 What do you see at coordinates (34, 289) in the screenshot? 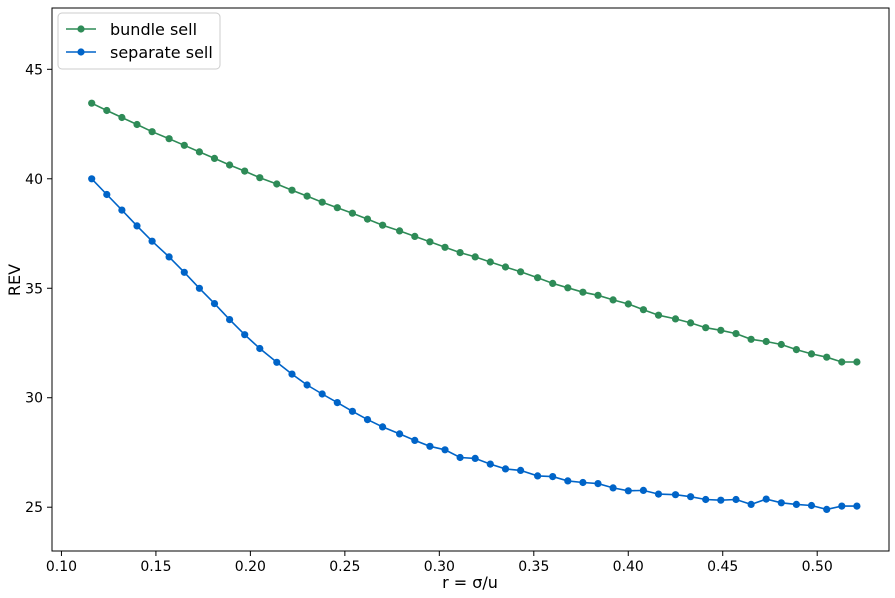
I see `y-tick-label: 35` at bounding box center [34, 289].